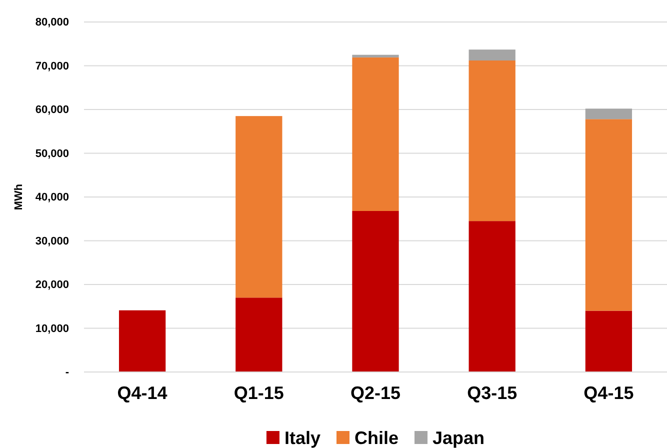  Describe the element at coordinates (52, 198) in the screenshot. I see `y-tick-label: 40,000` at that location.